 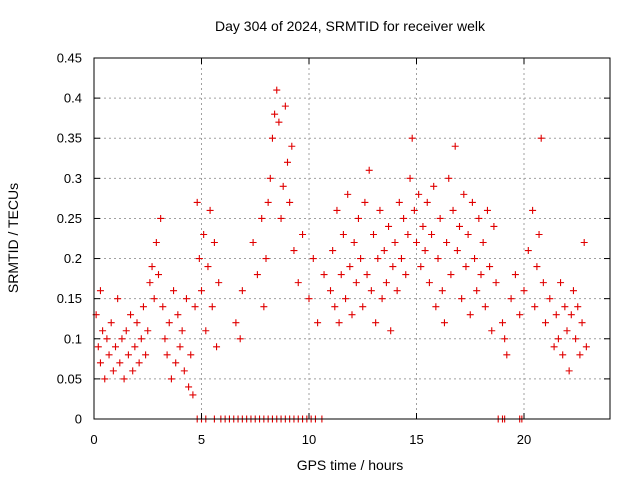 I want to click on y-tick-label: 0.1, so click(x=73, y=338).